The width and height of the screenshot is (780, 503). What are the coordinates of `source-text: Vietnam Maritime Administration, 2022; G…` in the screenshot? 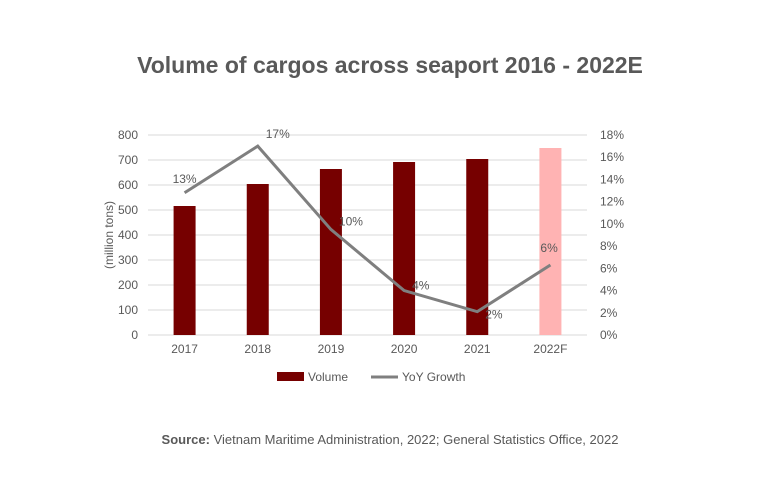 It's located at (414, 439).